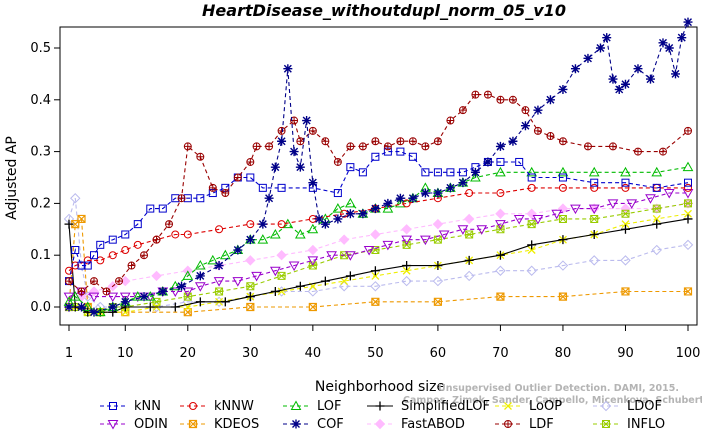 This screenshot has height=434, width=702. What do you see at coordinates (384, 10) in the screenshot?
I see `chart-title: HeartDisease_withoutdupl_norm_05_v10` at bounding box center [384, 10].